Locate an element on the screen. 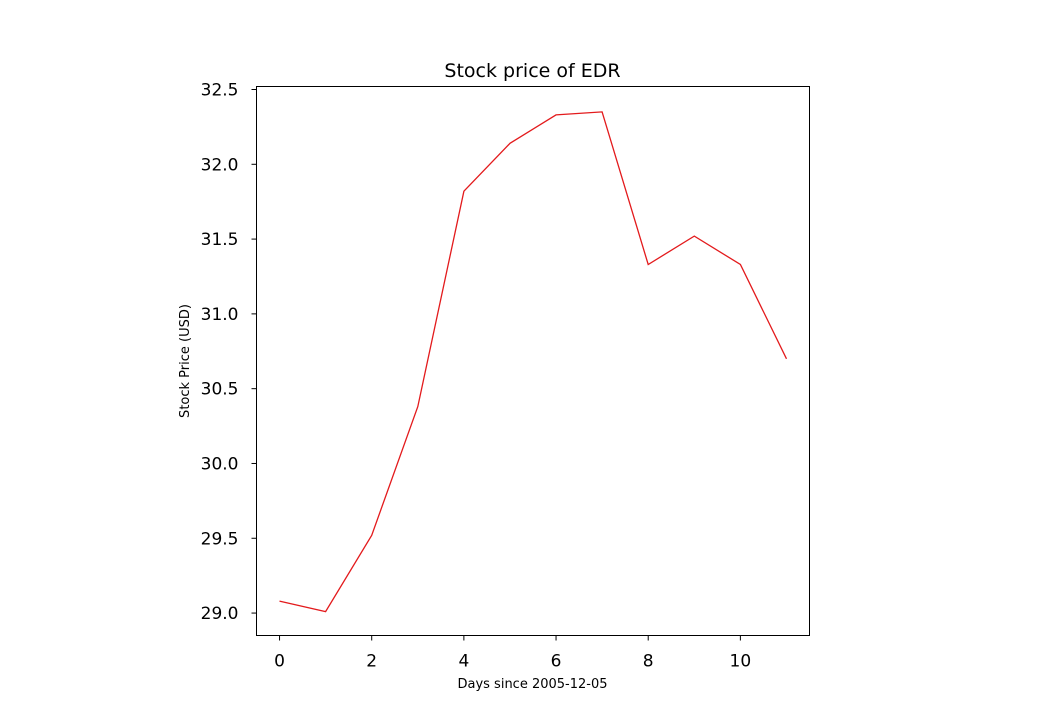  x-tick-label: 4 is located at coordinates (463, 662).